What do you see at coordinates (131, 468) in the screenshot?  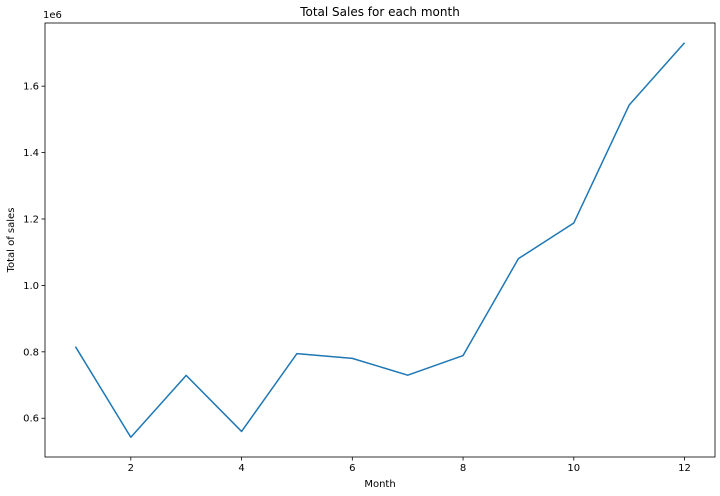 I see `x-tick-label: 2` at bounding box center [131, 468].